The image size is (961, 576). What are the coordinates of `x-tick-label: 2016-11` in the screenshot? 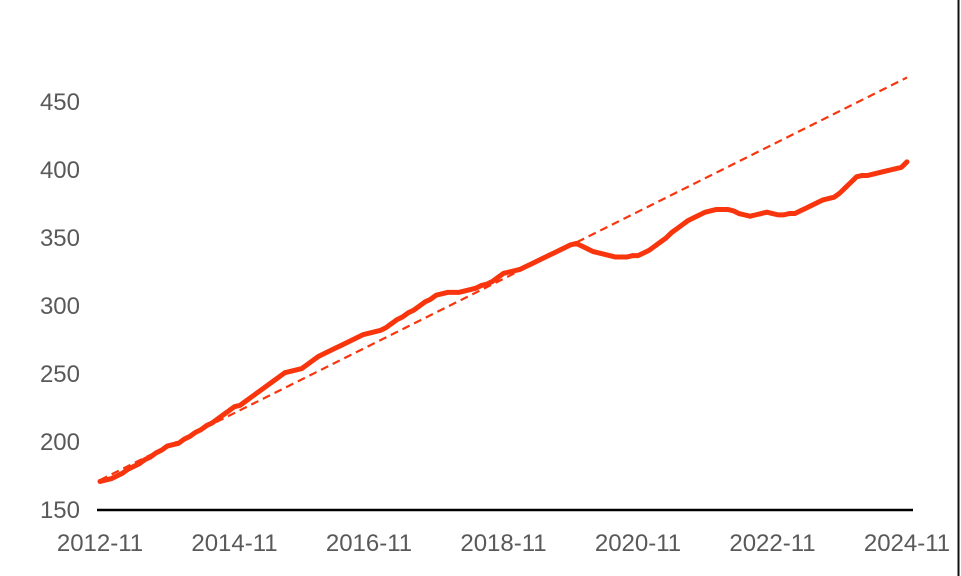 It's located at (369, 543).